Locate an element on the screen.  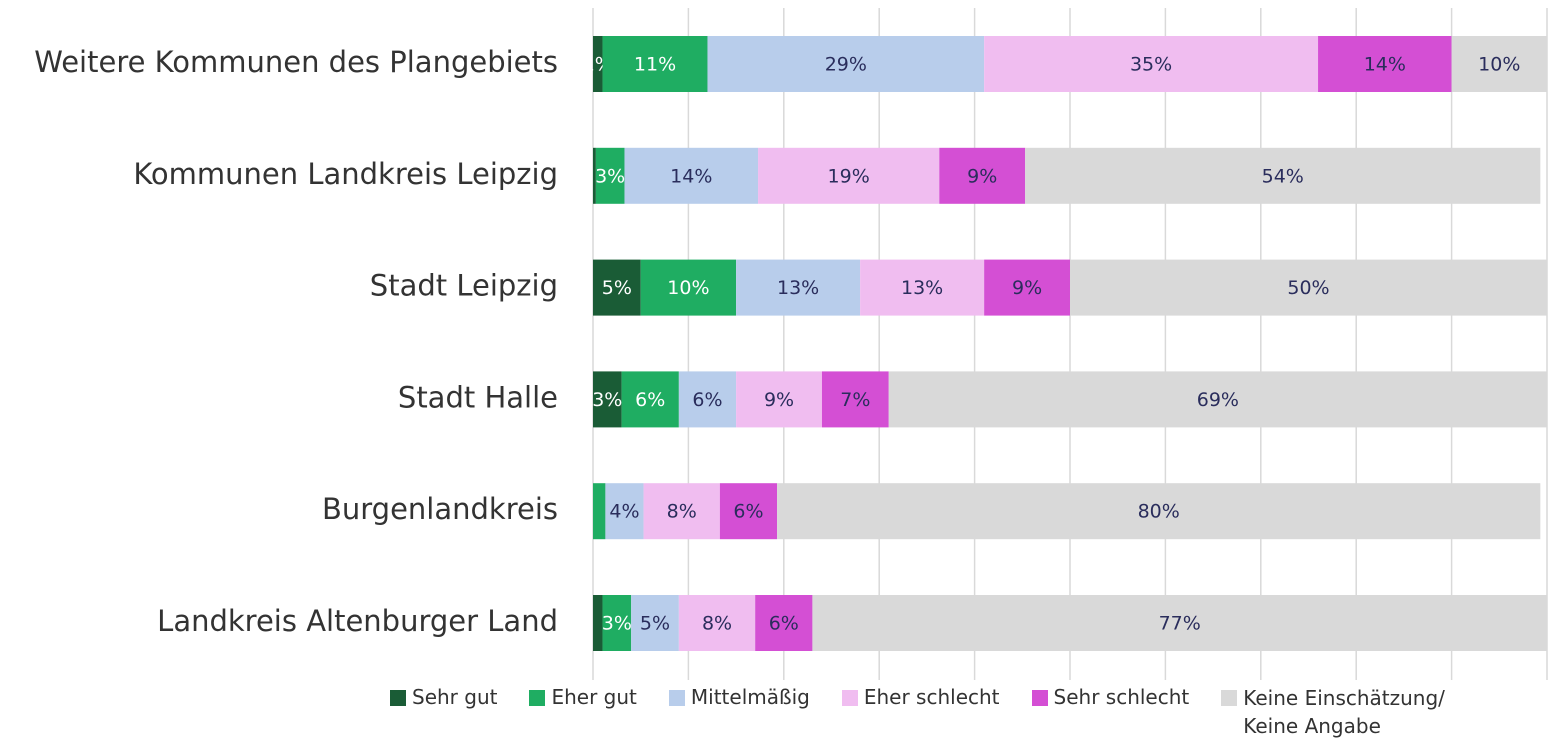
category-label: Kommunen Landkreis Leipzig is located at coordinates (345, 174).